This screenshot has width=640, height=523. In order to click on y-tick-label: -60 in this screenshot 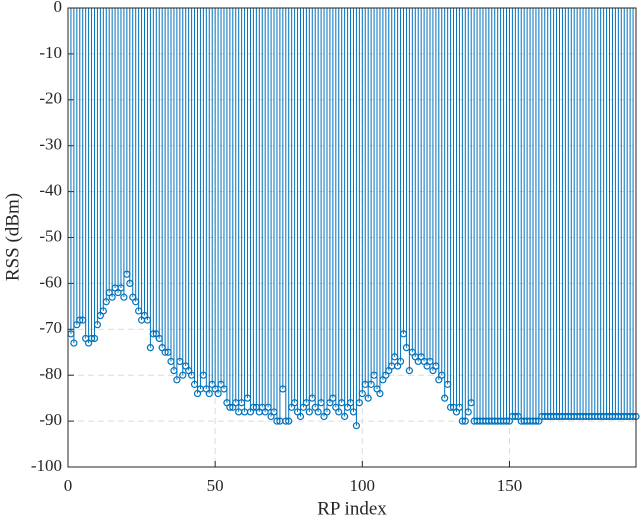, I will do `click(50, 281)`.